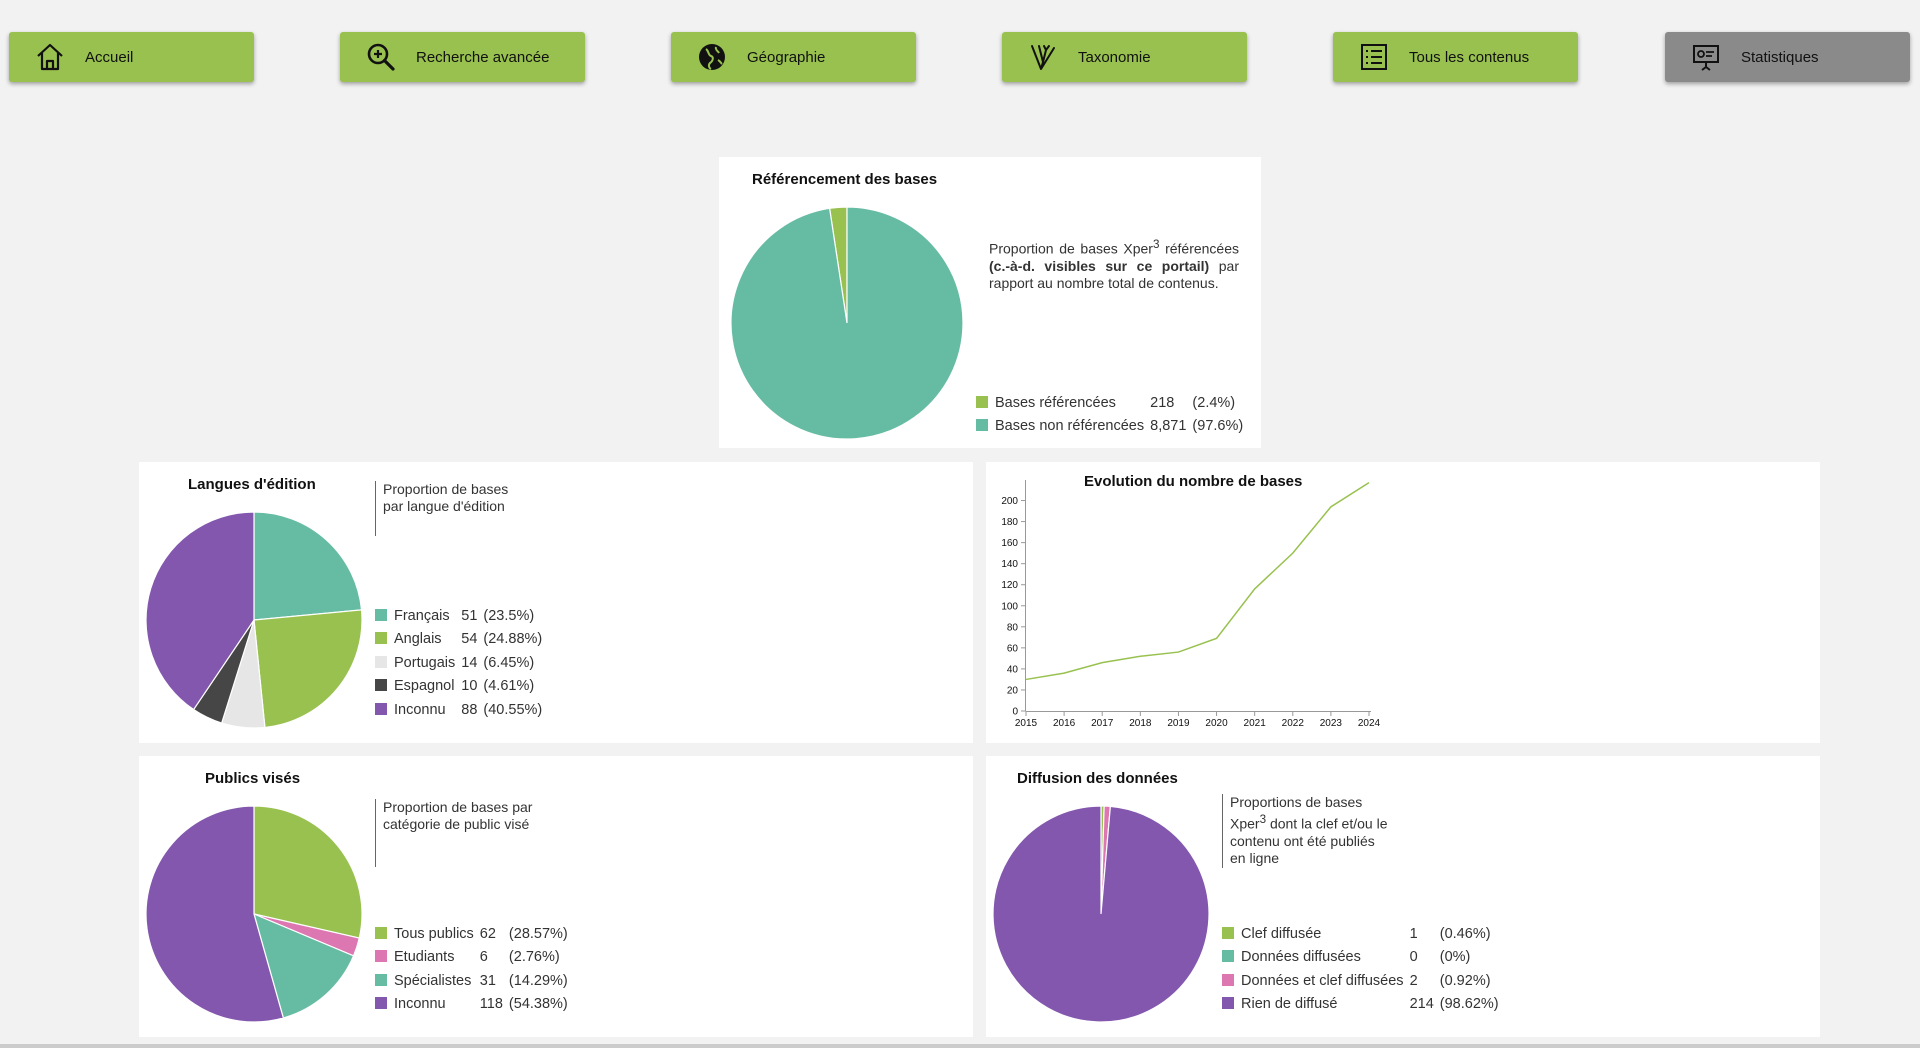  I want to click on langues-pie-chart, so click(254, 620).